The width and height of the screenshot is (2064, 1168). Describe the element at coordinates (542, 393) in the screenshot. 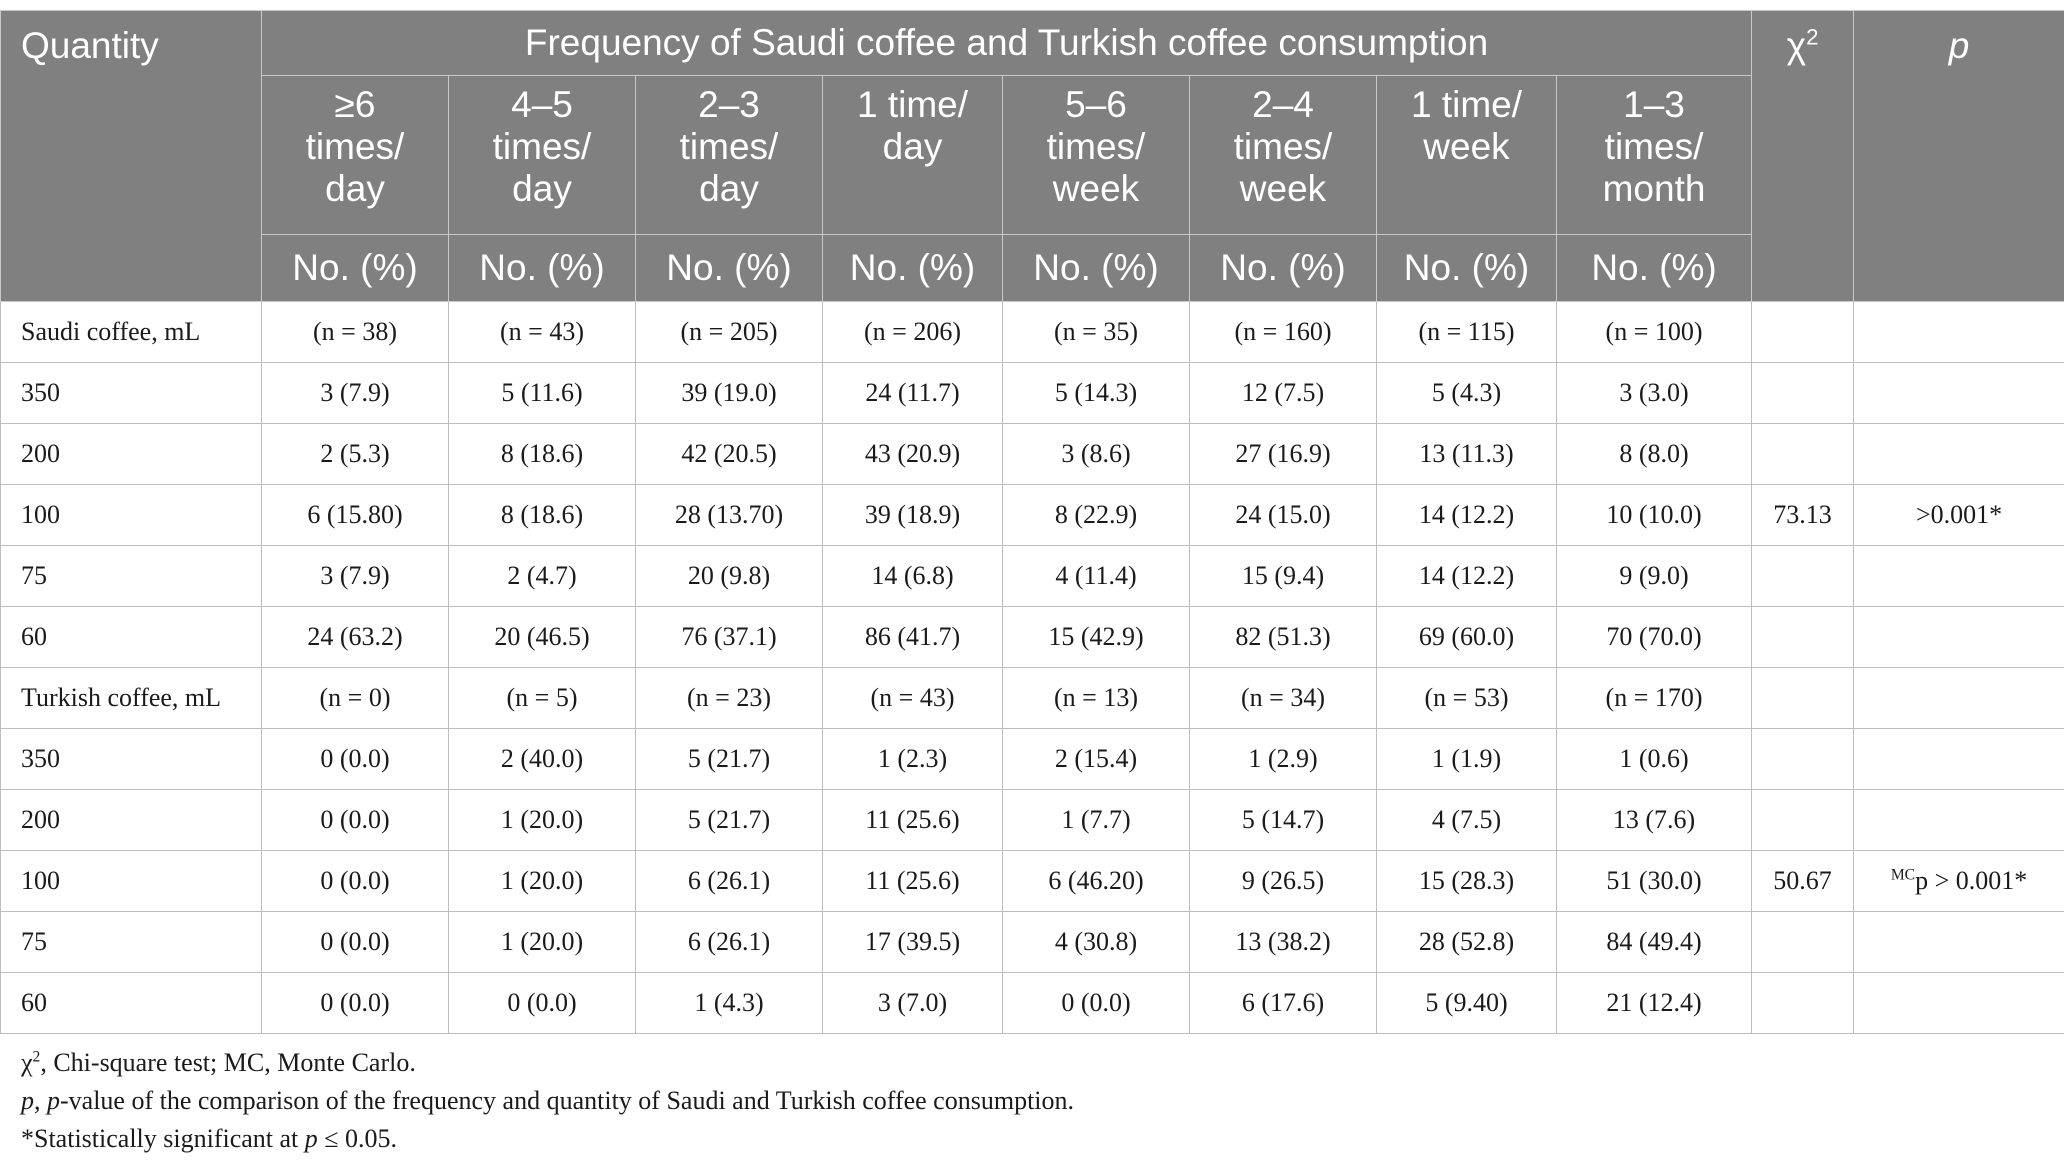

I see `table-cell: 5 (11.6)` at that location.